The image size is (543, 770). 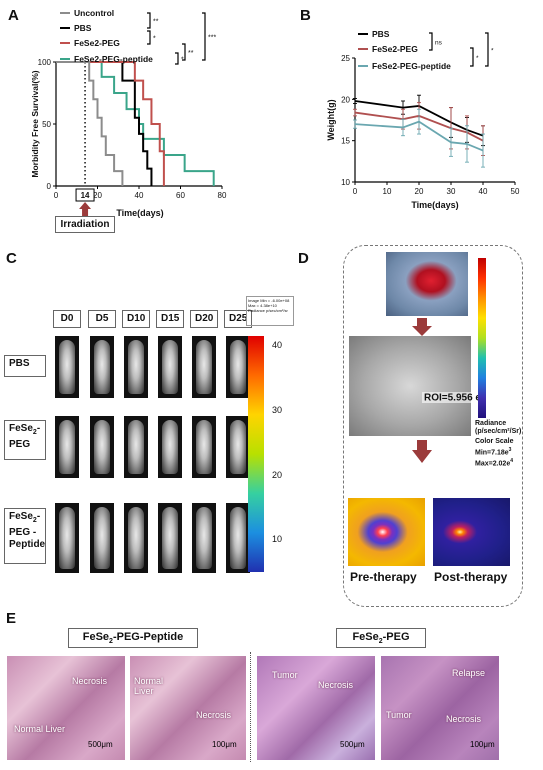 I want to click on label-normal-liver-2: Normal Liver, so click(x=149, y=686).